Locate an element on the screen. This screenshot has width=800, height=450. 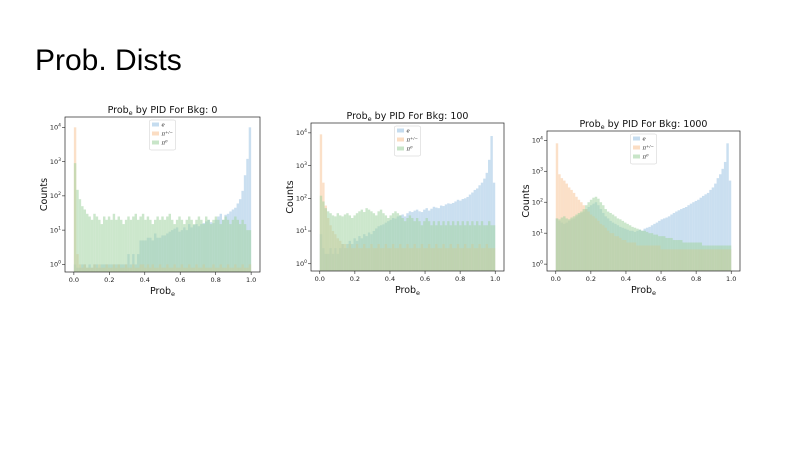
x-tick-label: 0.4 is located at coordinates (626, 279).